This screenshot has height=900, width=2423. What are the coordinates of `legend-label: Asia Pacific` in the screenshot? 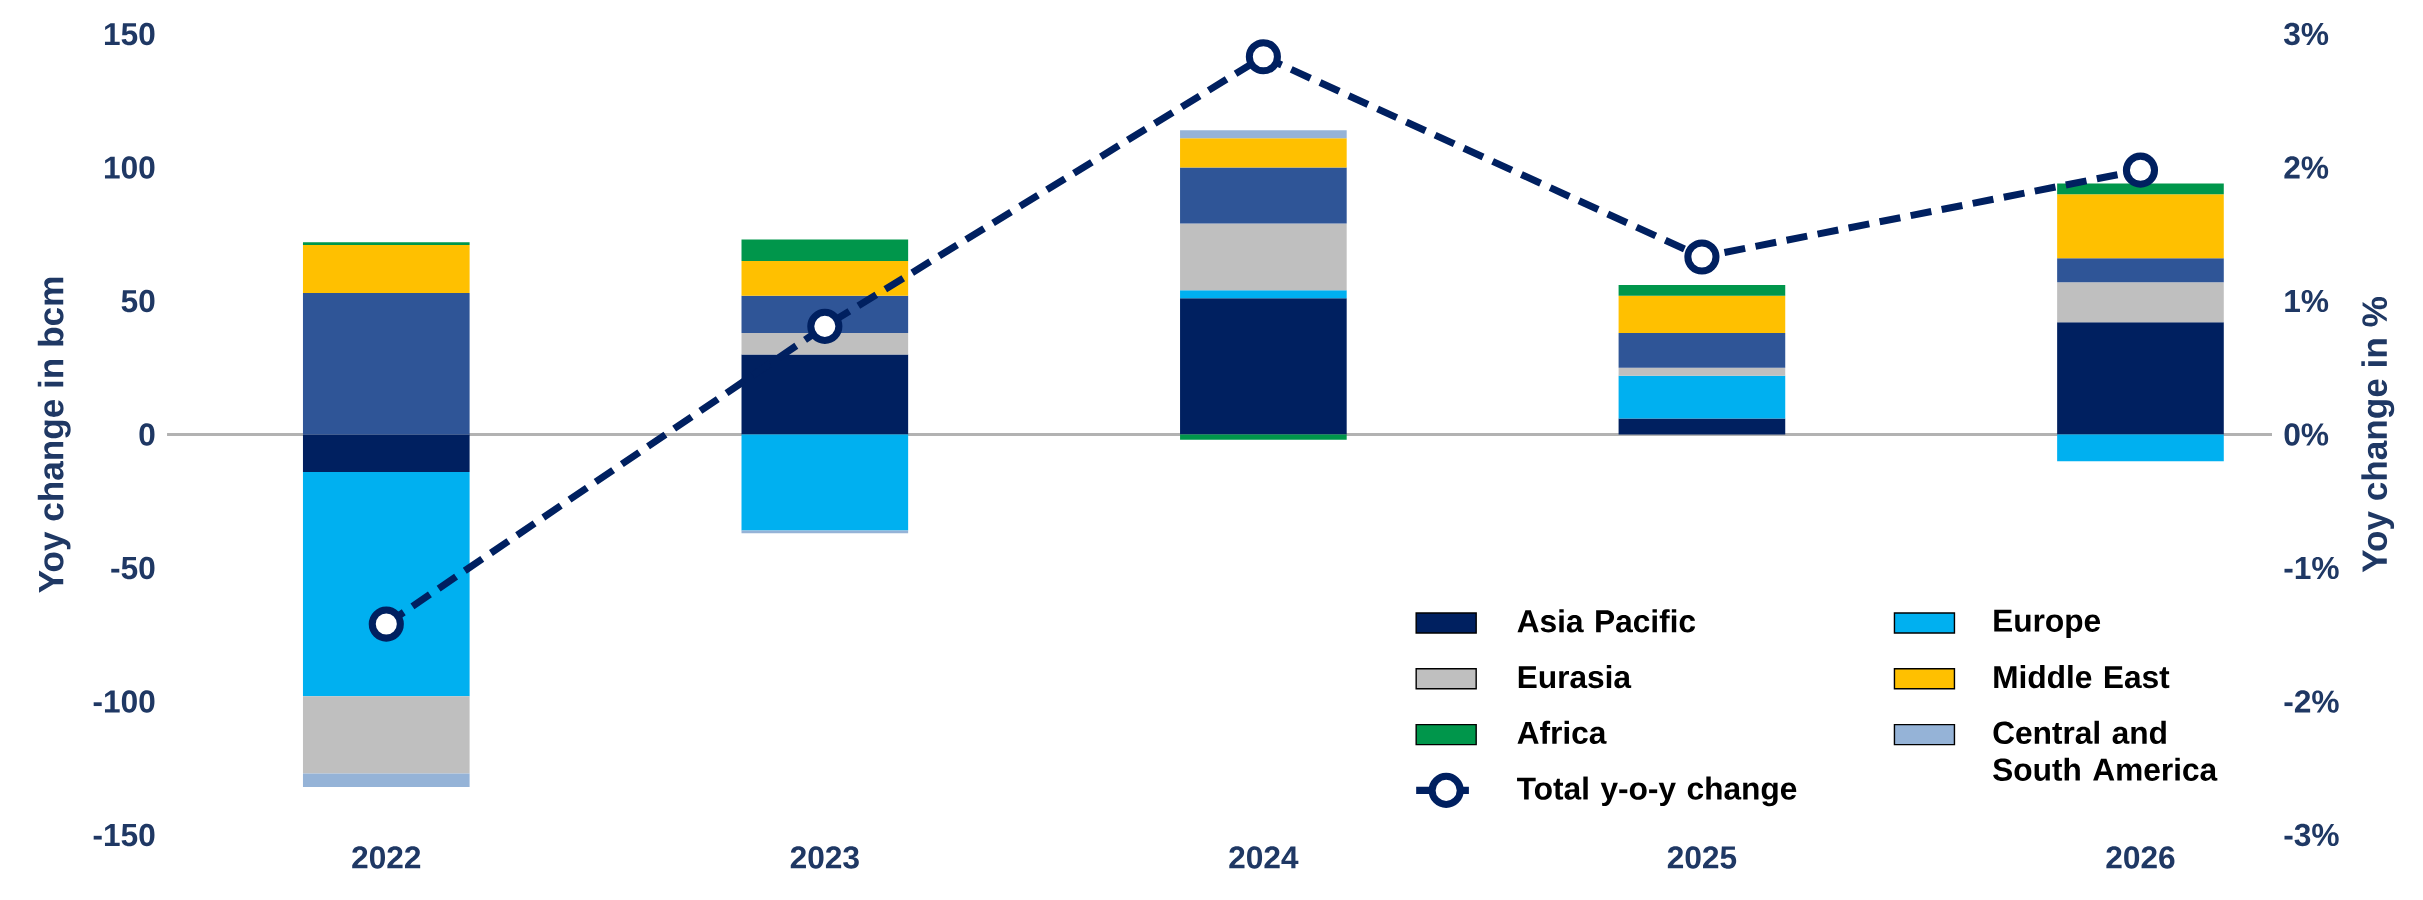 It's located at (1606, 621).